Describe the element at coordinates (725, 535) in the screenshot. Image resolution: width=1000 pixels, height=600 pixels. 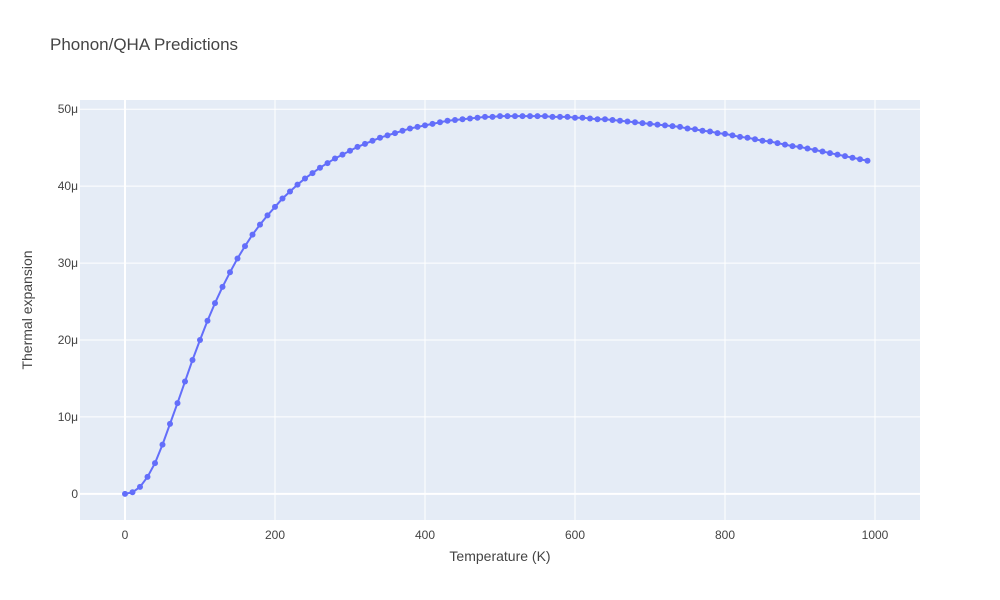
I see `x-tick-label: 800` at that location.